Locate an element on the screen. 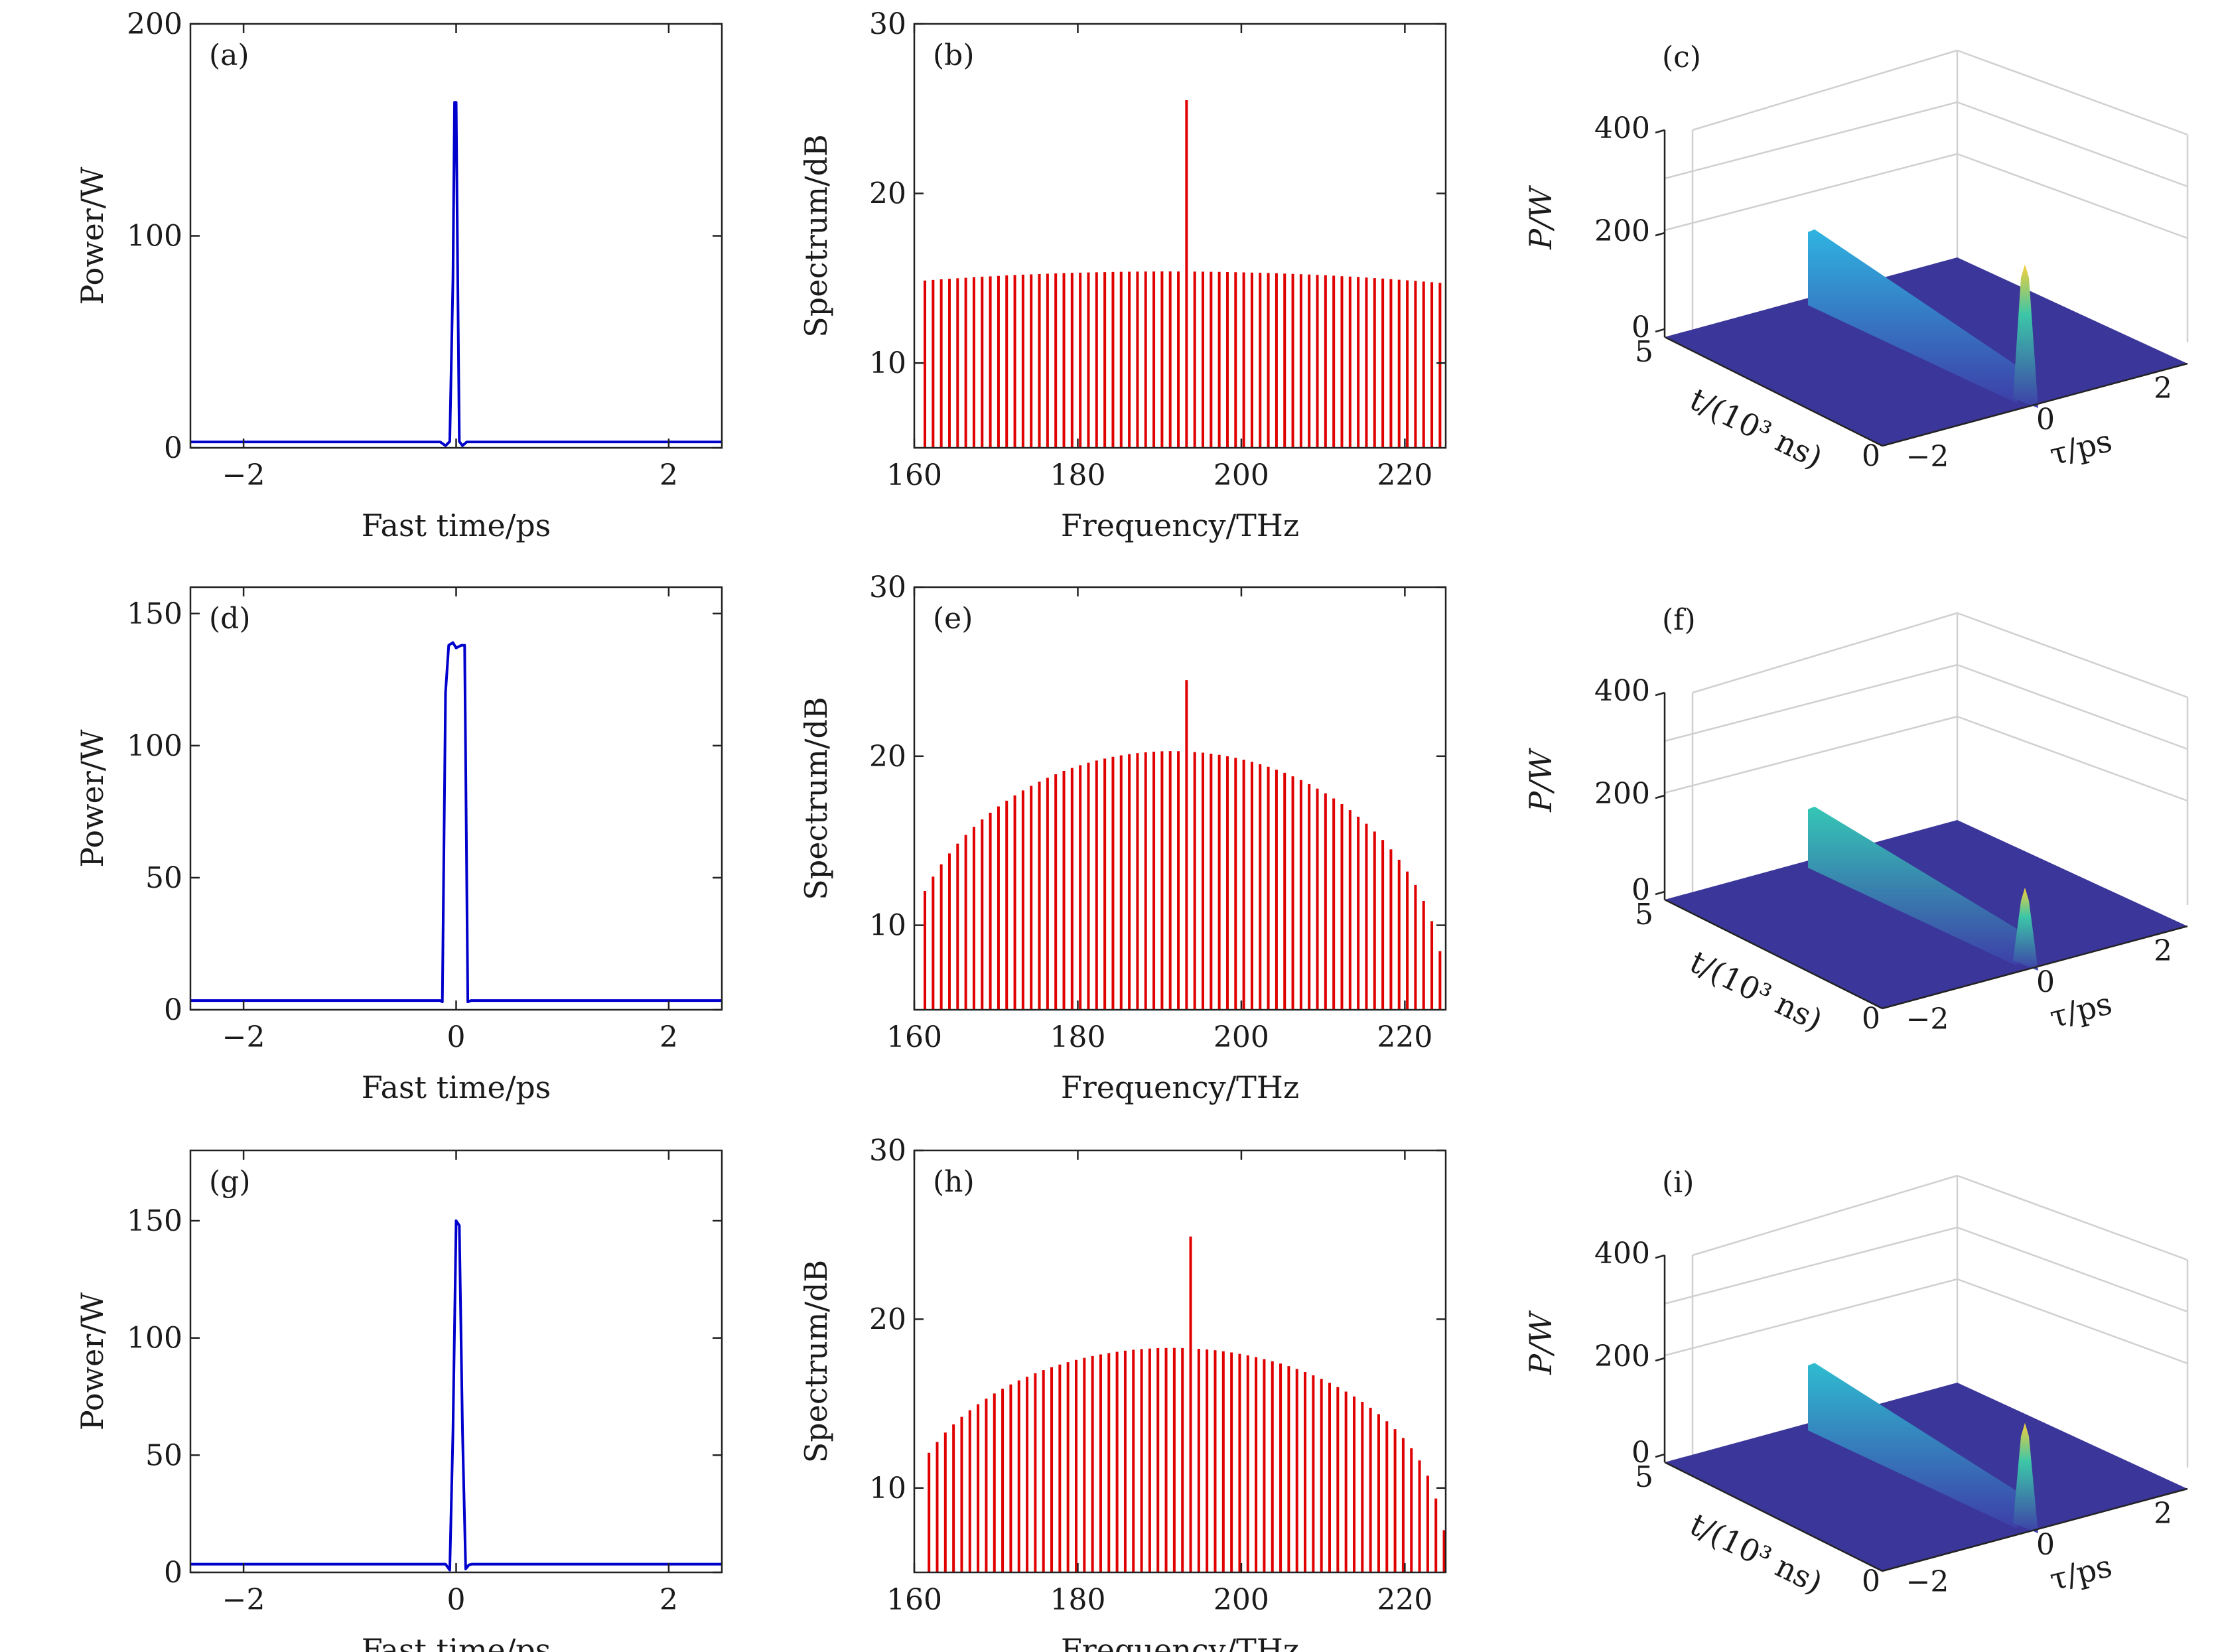  axes-frame-e is located at coordinates (1180, 798).